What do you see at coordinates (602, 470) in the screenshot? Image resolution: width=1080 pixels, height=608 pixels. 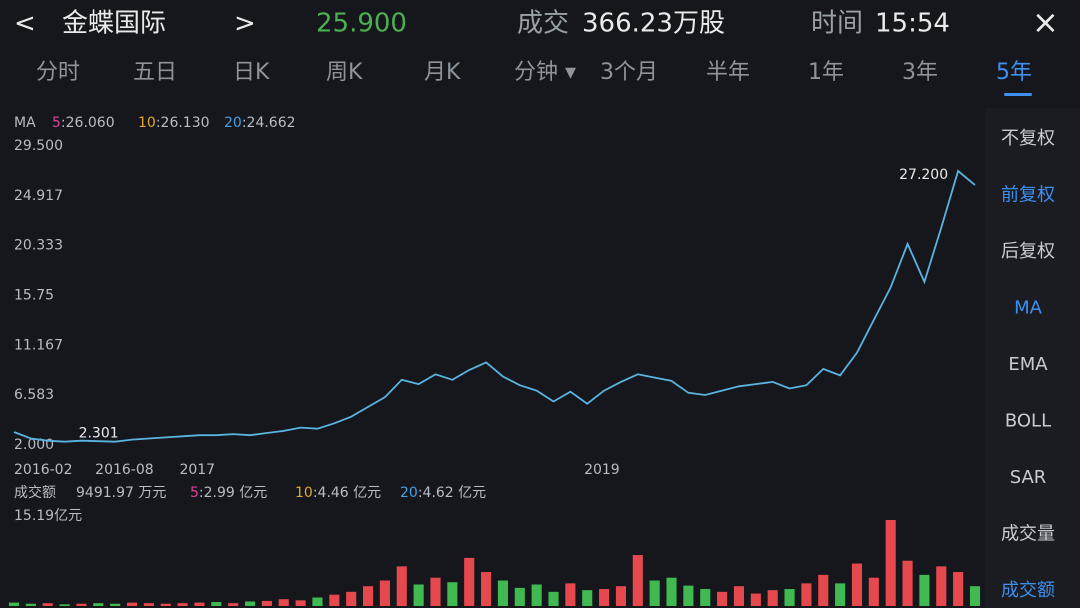 I see `x-tick-label: 2019` at bounding box center [602, 470].